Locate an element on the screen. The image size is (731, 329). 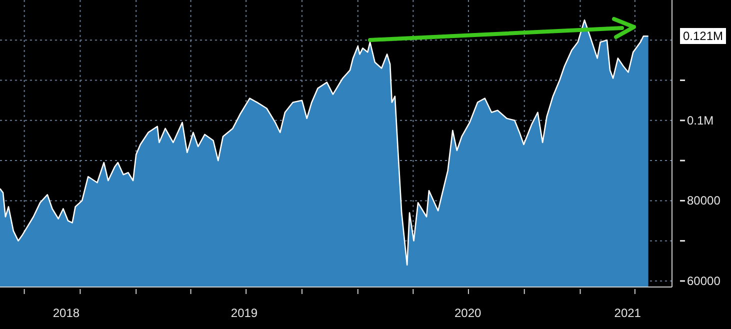
y-tick-label: 80000 is located at coordinates (704, 201).